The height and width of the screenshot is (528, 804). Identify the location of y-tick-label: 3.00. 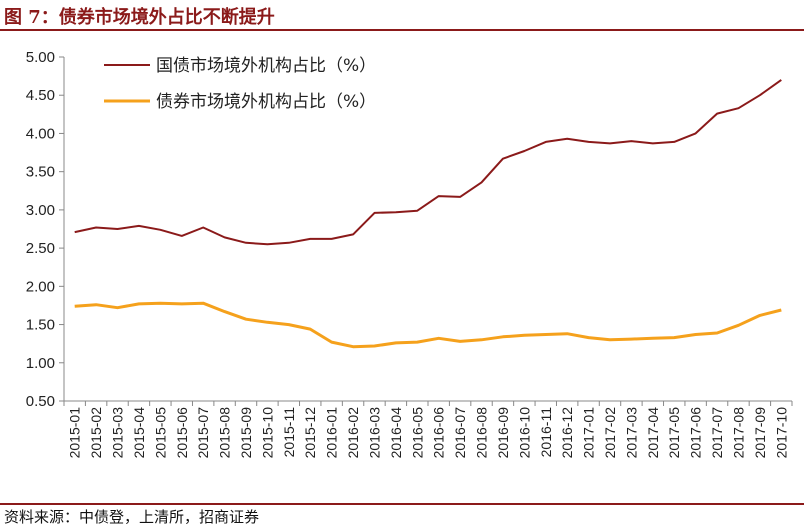
(40, 210).